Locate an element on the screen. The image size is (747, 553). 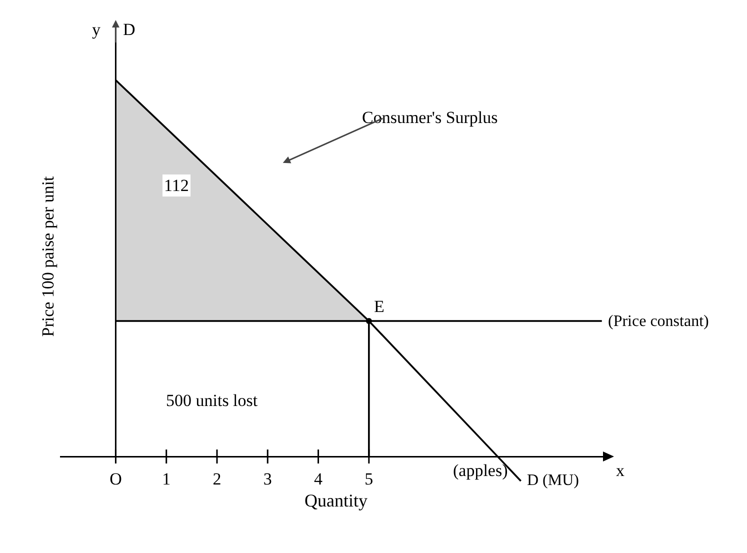
x-tick-label: 2 is located at coordinates (217, 479).